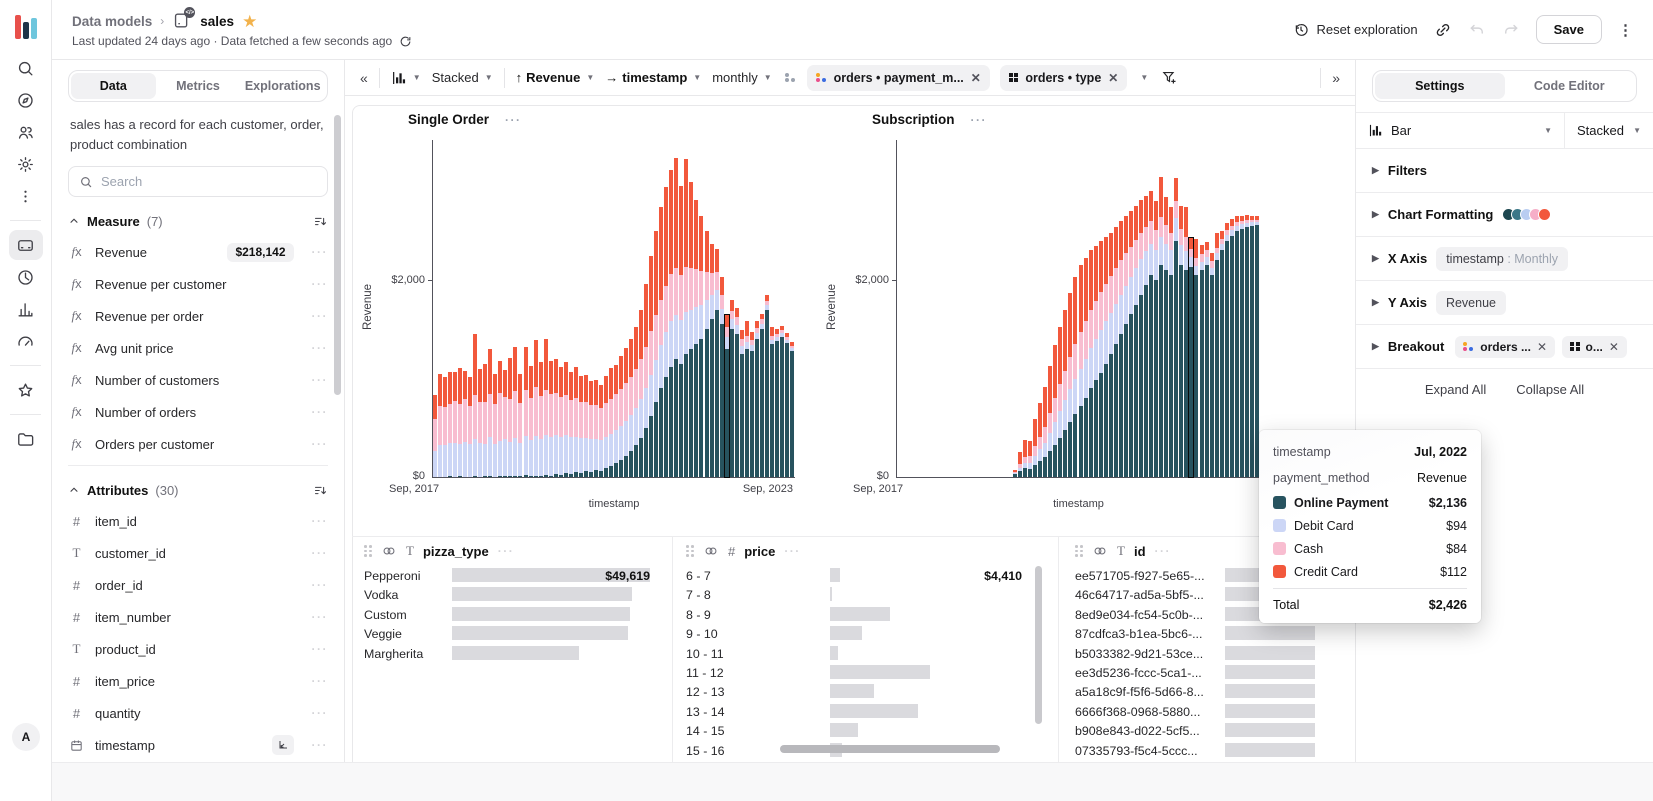 This screenshot has height=801, width=1653. Describe the element at coordinates (209, 181) in the screenshot. I see `search-input` at that location.